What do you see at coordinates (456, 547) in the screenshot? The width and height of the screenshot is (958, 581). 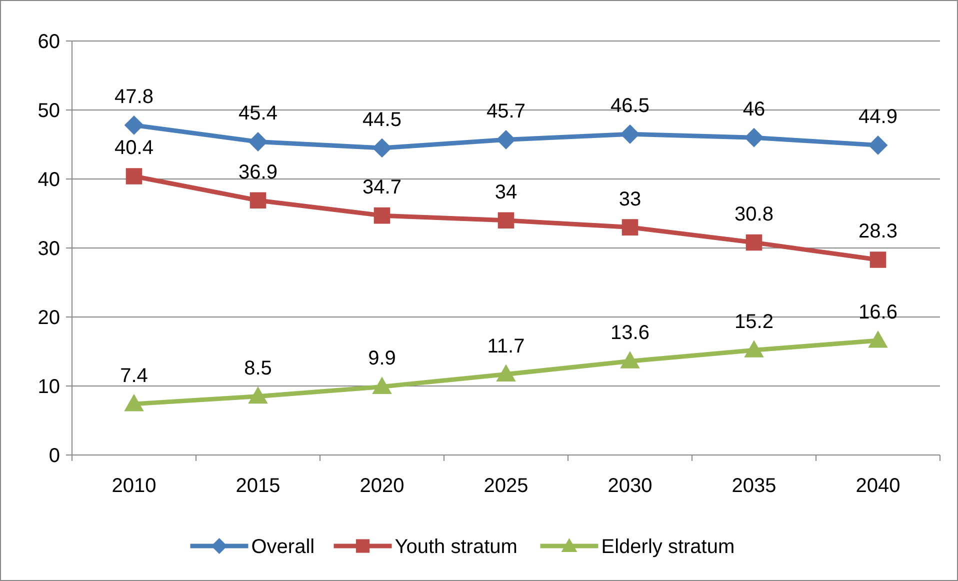 I see `legend-label: Youth stratum` at bounding box center [456, 547].